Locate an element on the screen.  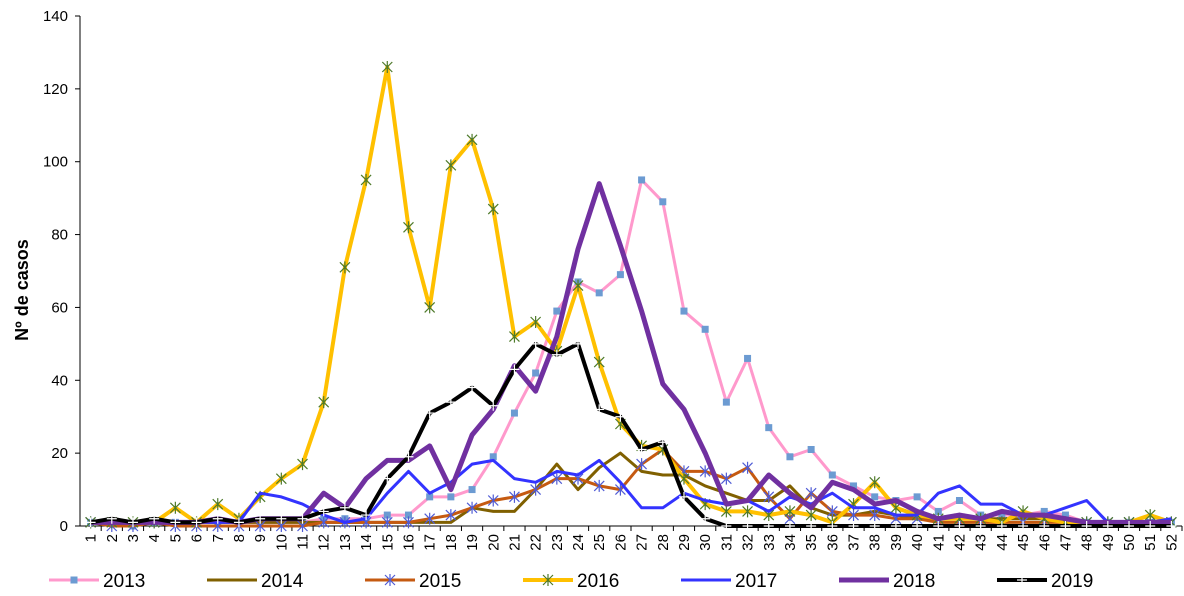
x-tick-label: 19 is located at coordinates (472, 542).